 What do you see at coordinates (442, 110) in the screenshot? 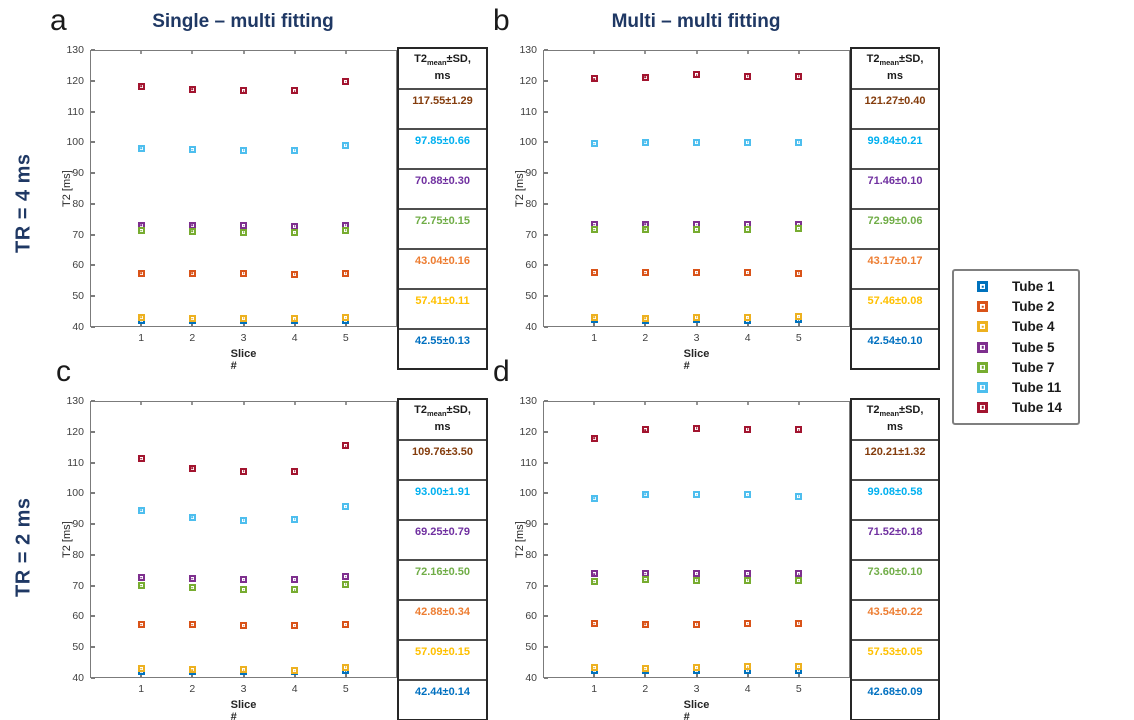
I see `table-row-mean-sd: 117.55±1.29` at bounding box center [442, 110].